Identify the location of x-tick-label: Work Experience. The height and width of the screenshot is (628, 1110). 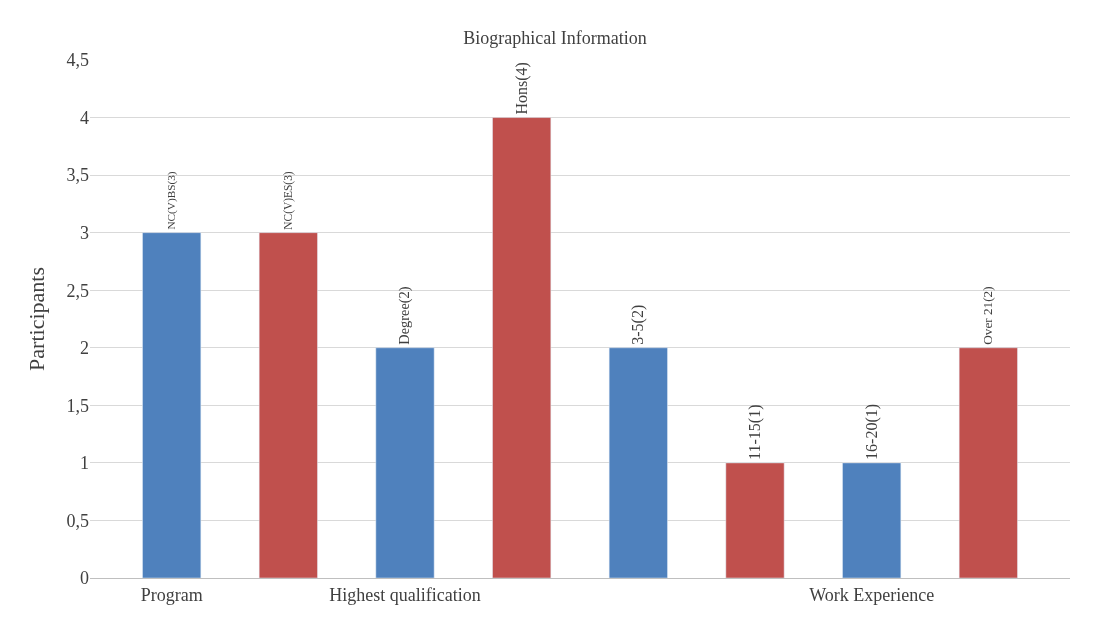
(872, 594).